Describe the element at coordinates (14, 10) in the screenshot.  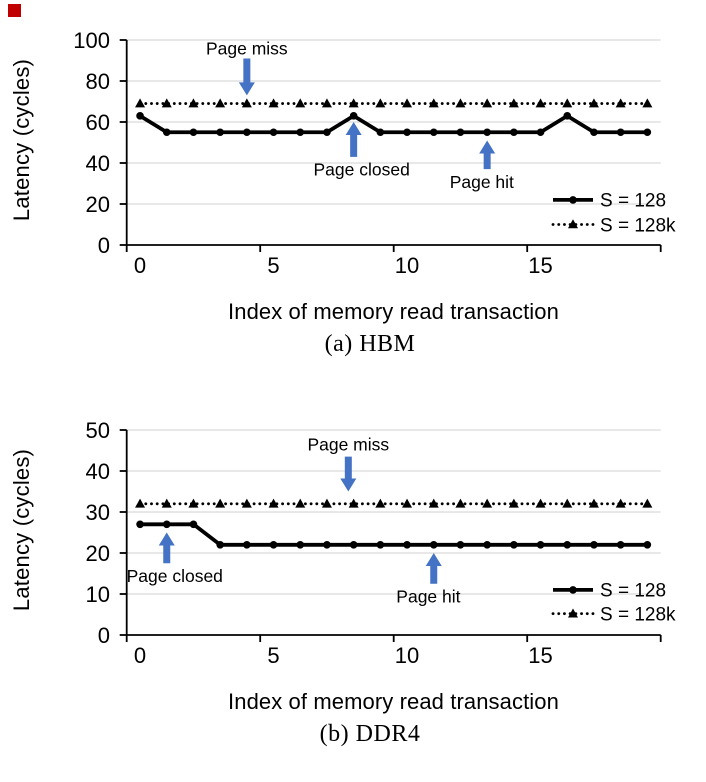
I see `red-square-marker` at that location.